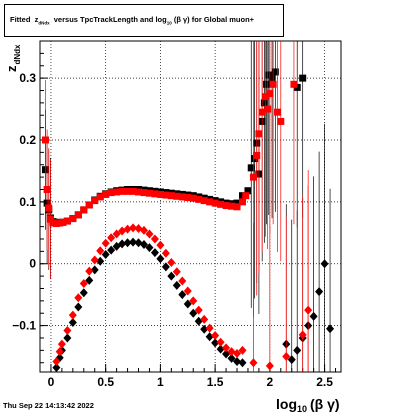  Describe the element at coordinates (20, 20) in the screenshot. I see `title-prefix: Fitted` at that location.